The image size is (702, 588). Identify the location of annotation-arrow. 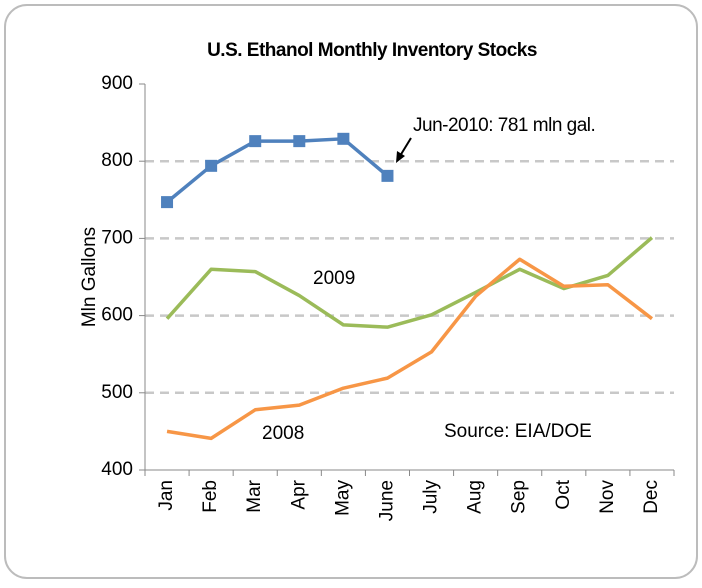
(405, 147).